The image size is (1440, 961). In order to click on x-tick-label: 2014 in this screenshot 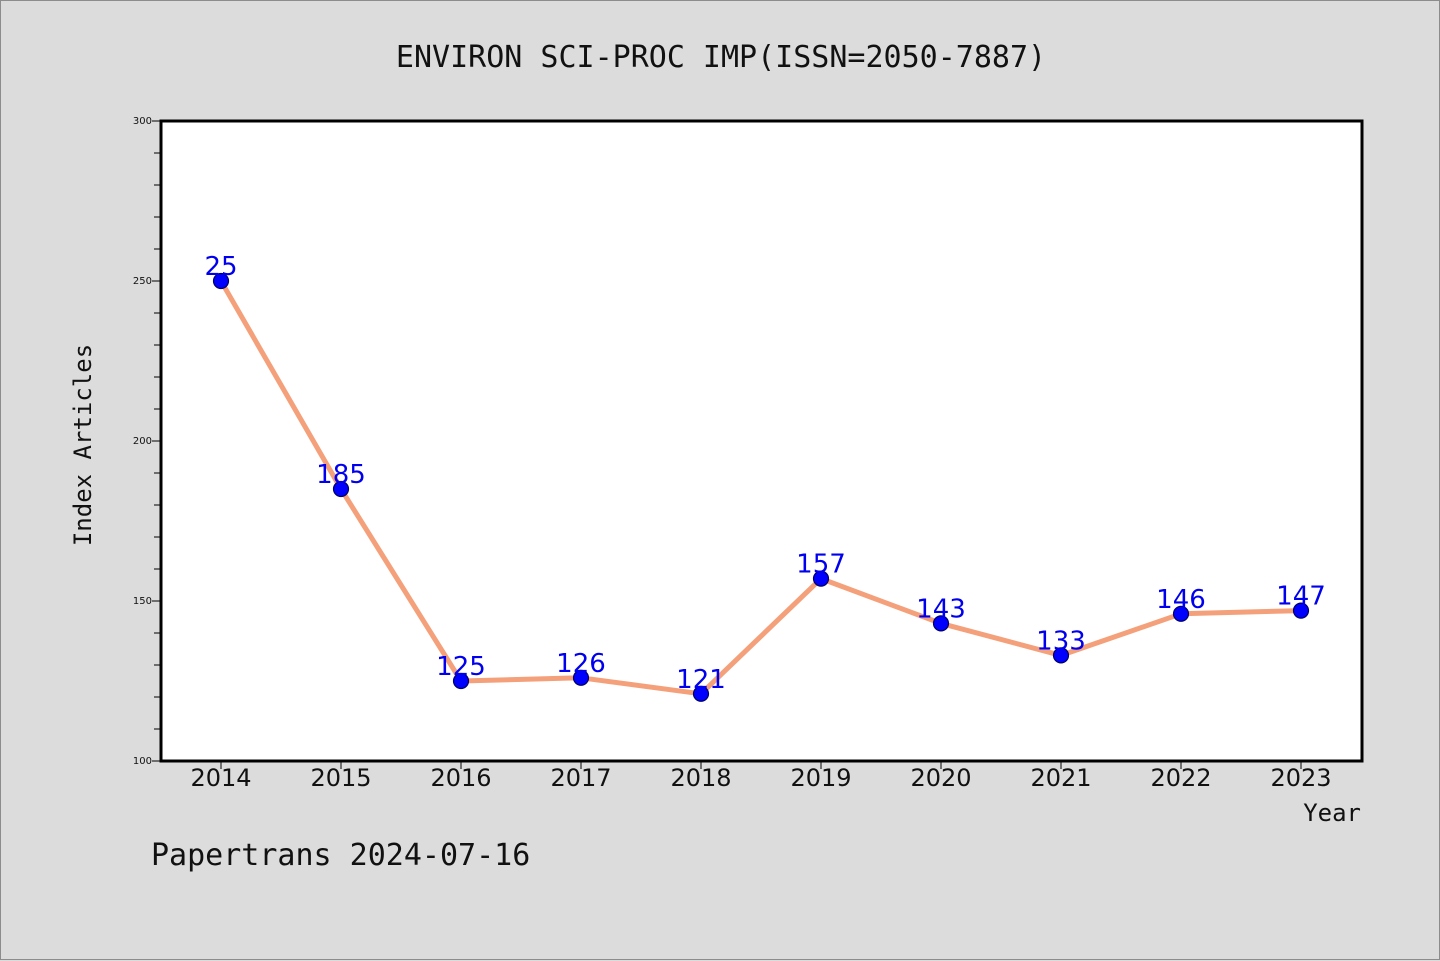, I will do `click(220, 778)`.